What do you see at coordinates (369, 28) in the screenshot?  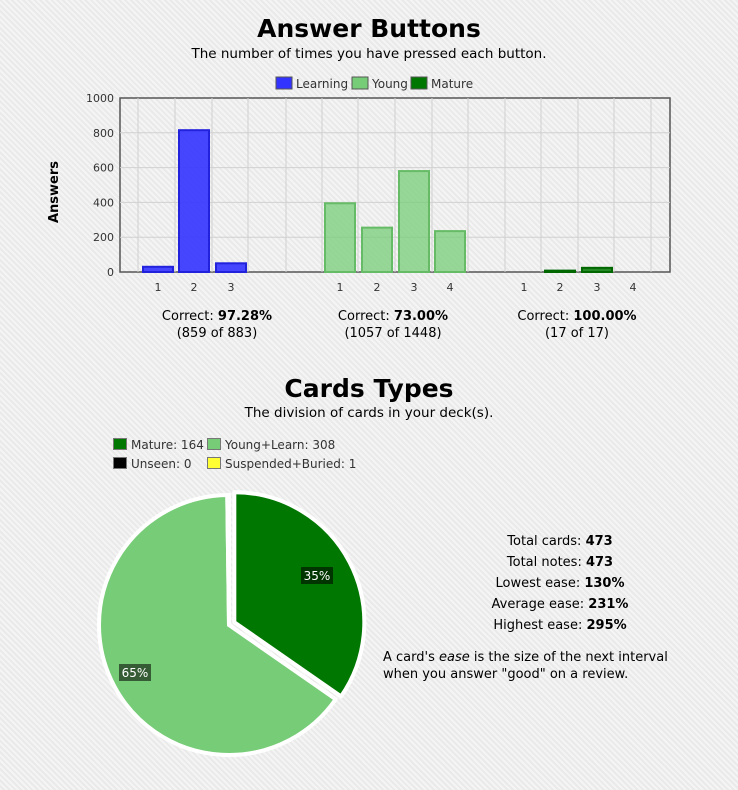 I see `answer-buttons-title: Answer Buttons` at bounding box center [369, 28].